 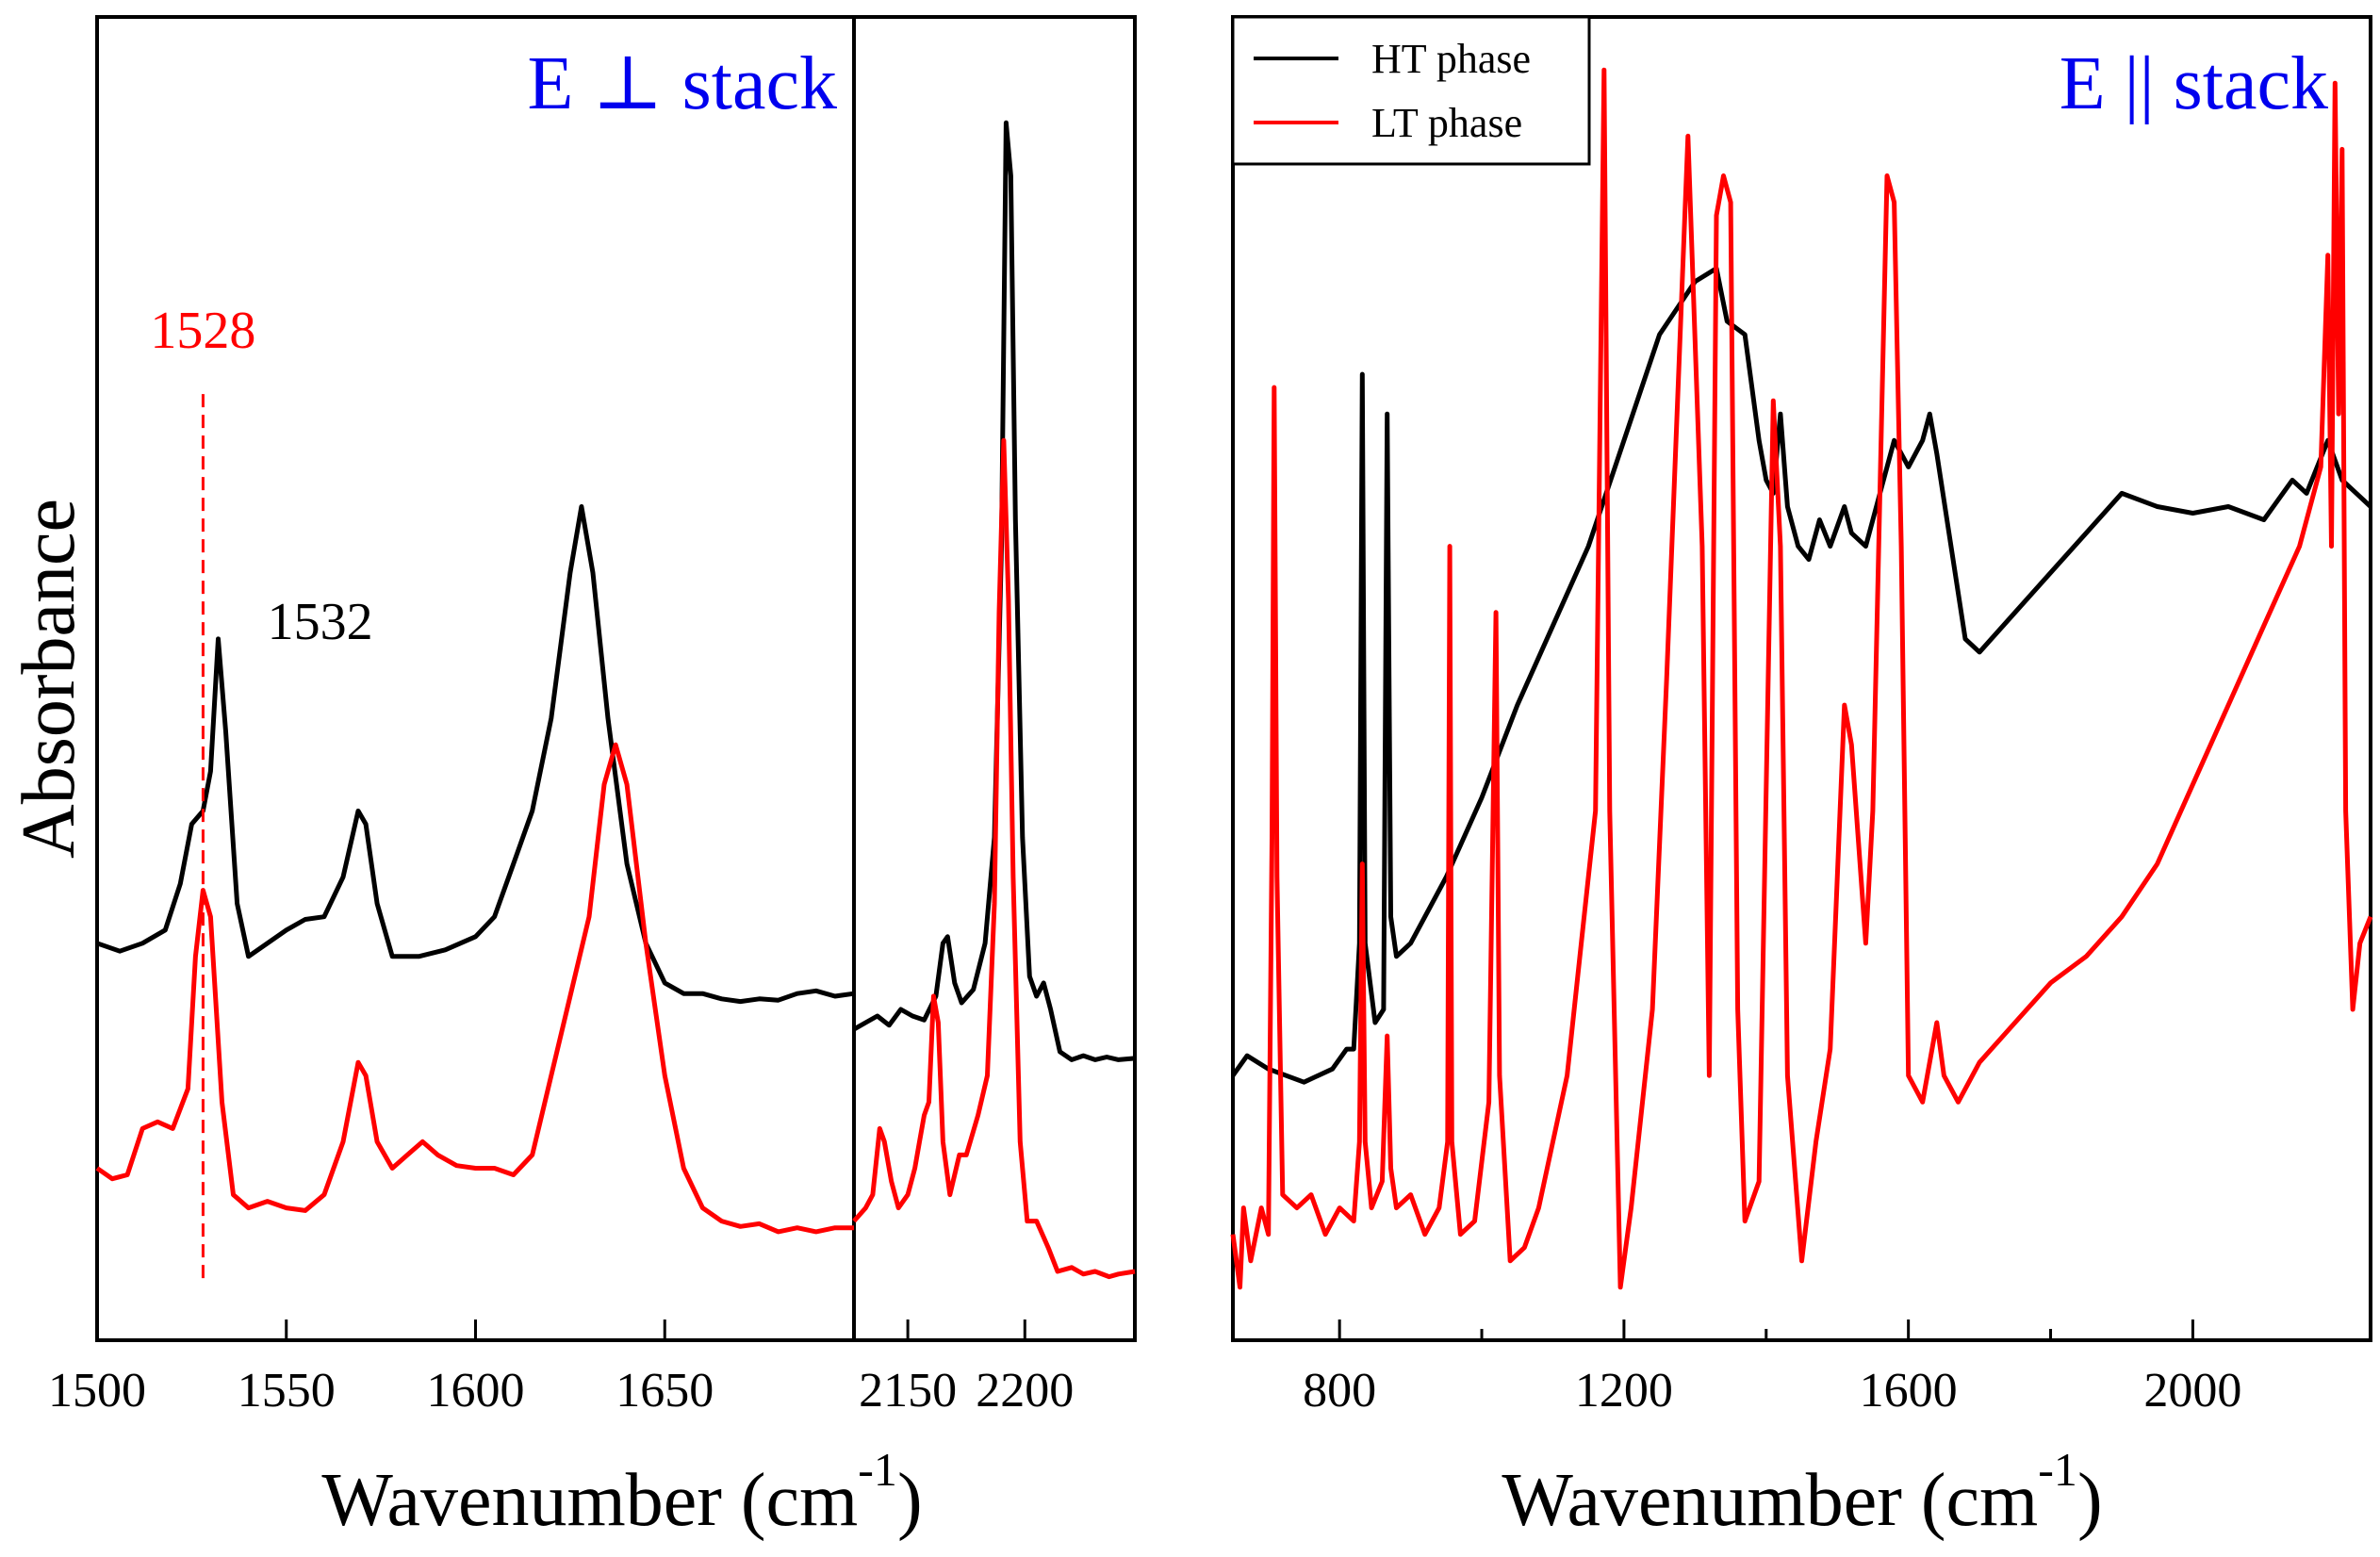 I want to click on legend-label-ht: HT phase, so click(x=1451, y=59).